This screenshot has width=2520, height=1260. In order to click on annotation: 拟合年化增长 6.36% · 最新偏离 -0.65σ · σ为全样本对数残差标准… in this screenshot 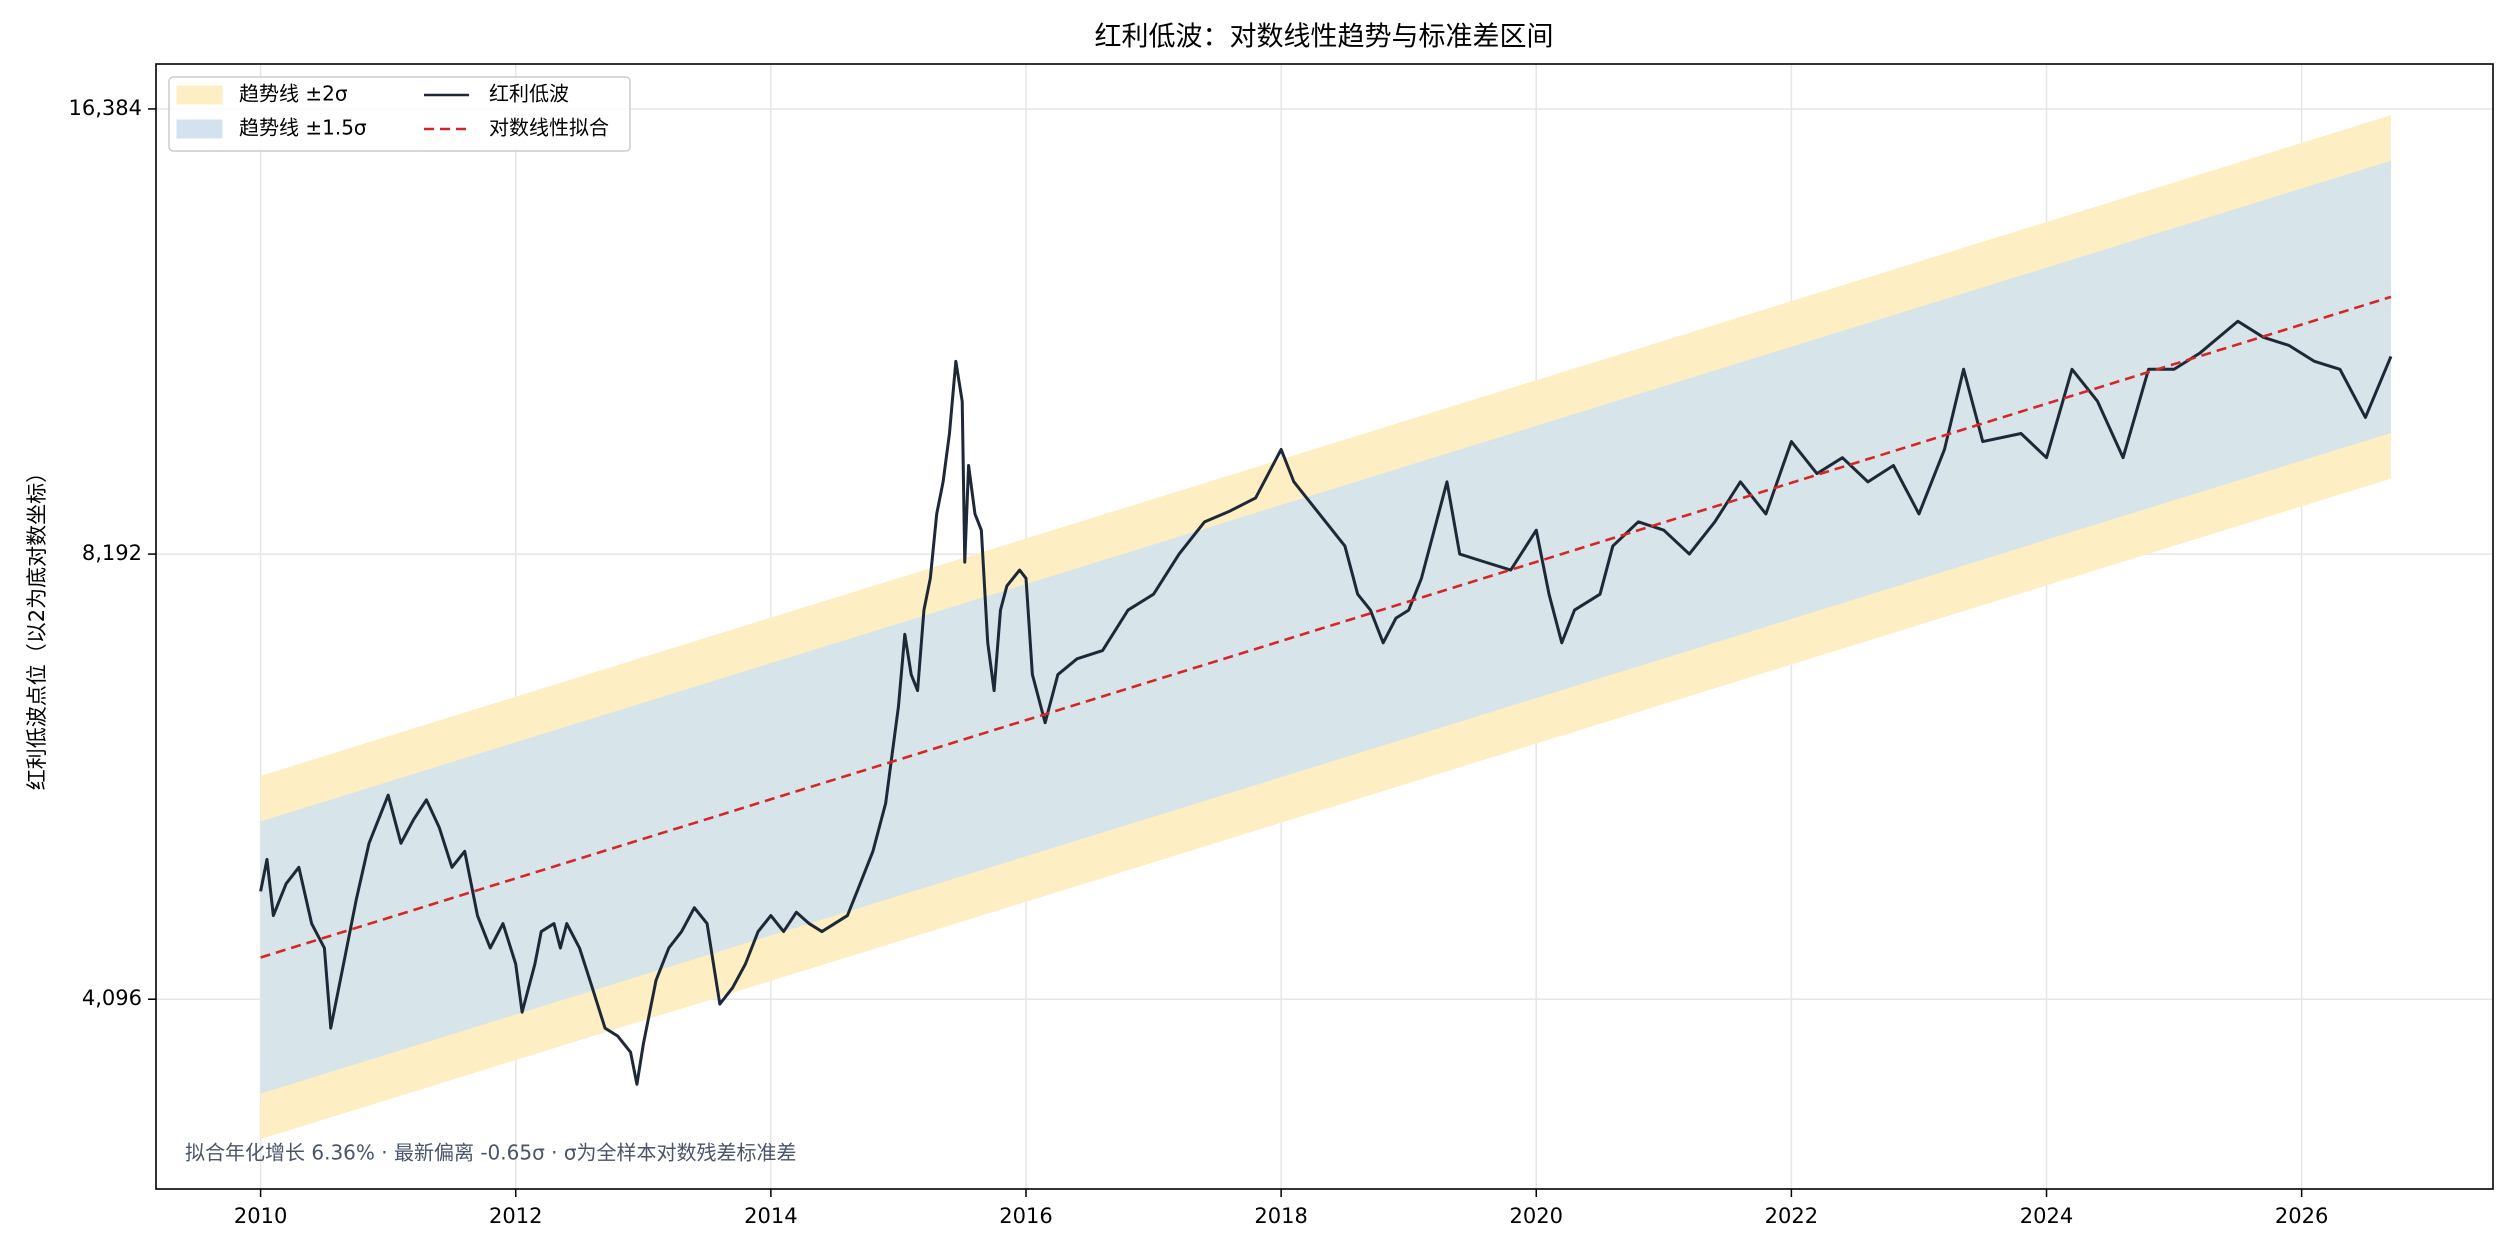, I will do `click(491, 1153)`.